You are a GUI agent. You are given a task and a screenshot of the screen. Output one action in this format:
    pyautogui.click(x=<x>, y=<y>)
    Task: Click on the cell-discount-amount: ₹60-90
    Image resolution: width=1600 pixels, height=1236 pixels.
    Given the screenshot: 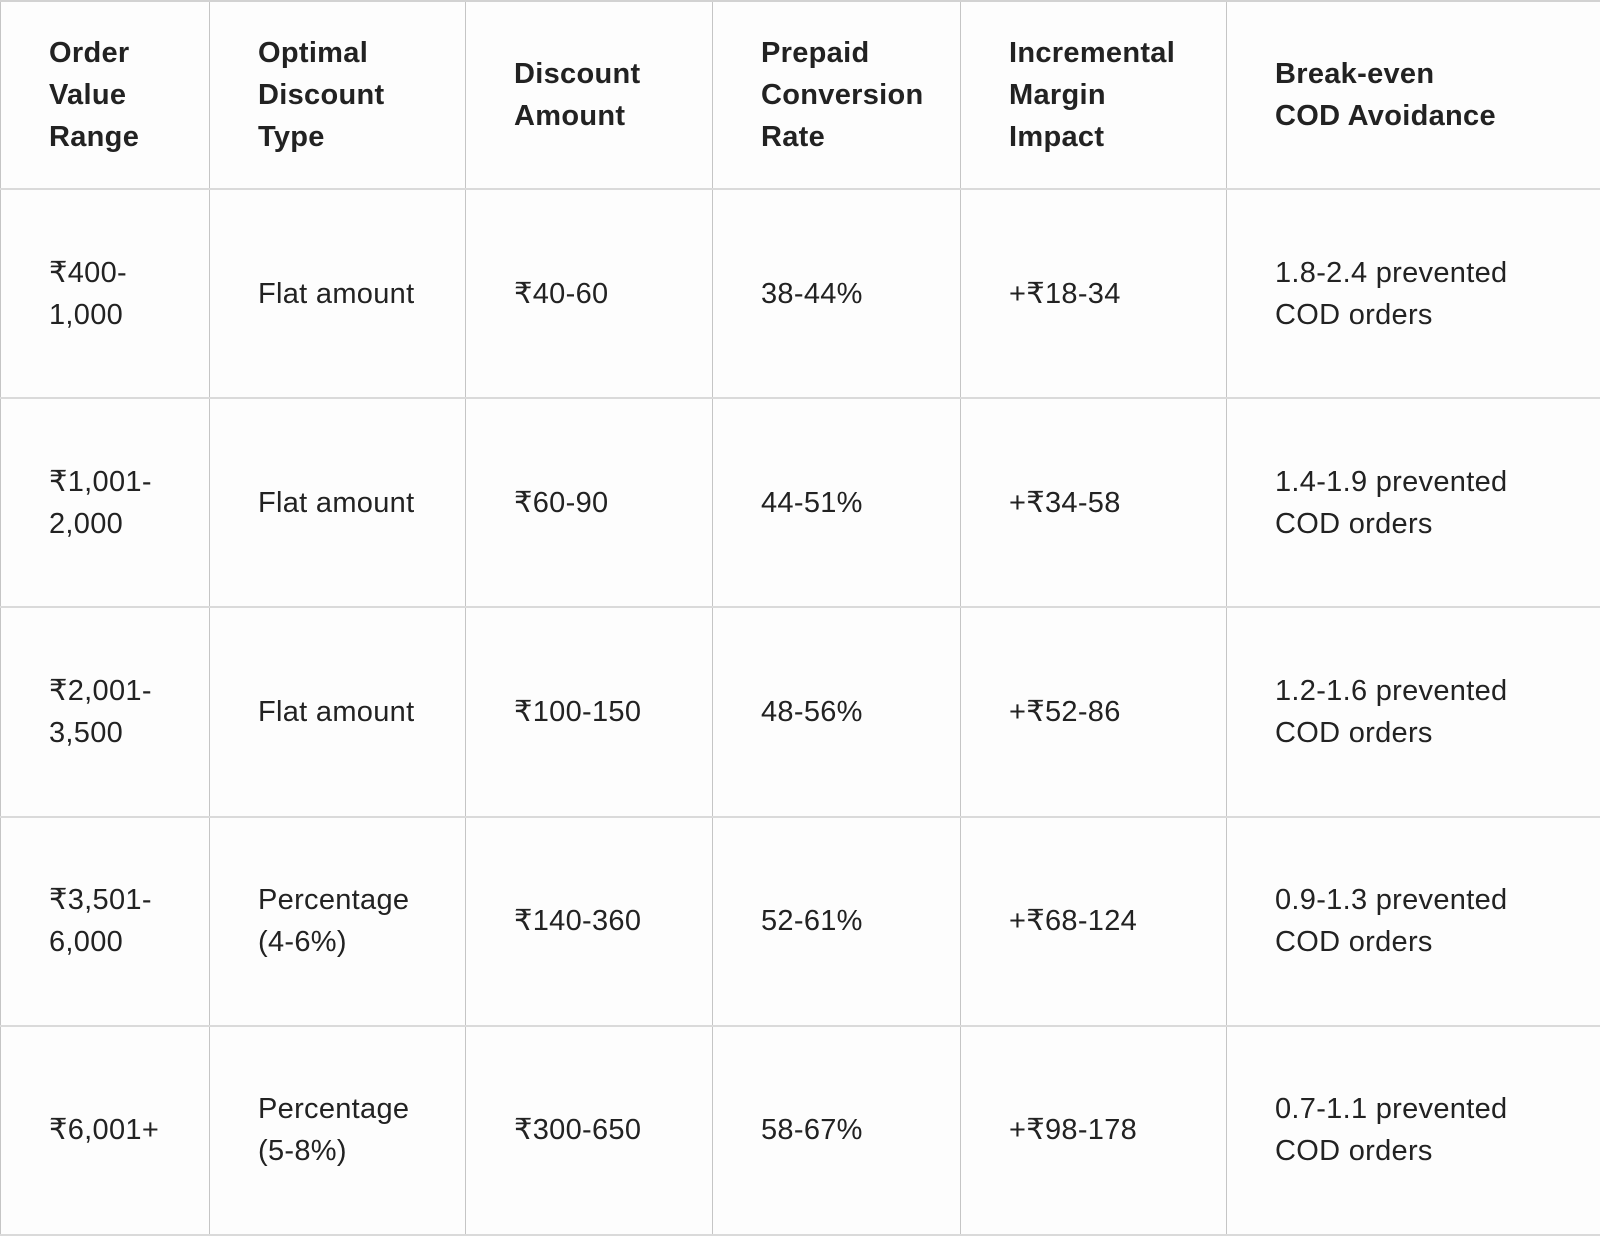 What is the action you would take?
    pyautogui.click(x=589, y=503)
    